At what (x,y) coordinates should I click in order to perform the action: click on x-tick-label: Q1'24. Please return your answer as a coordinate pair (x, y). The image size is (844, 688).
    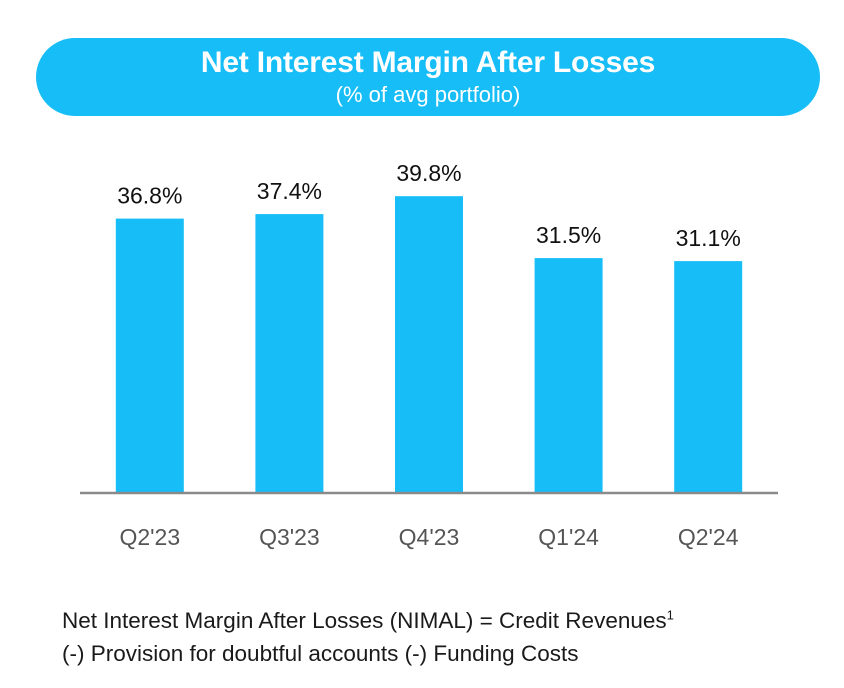
    Looking at the image, I should click on (568, 537).